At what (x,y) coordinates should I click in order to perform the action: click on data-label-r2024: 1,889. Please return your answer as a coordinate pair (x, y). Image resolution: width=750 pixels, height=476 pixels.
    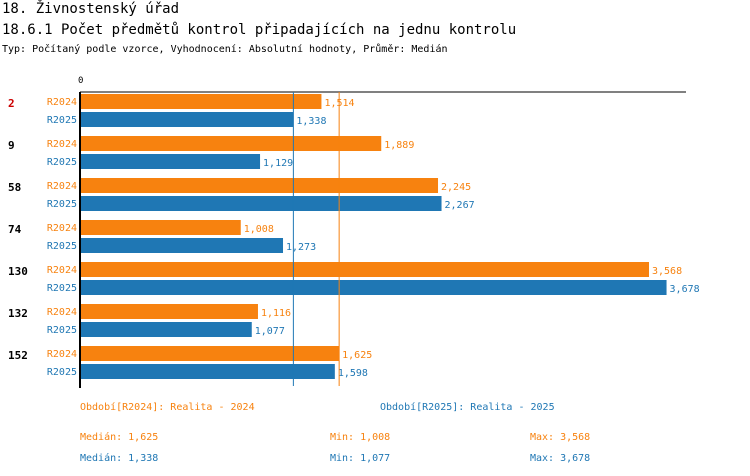
    Looking at the image, I should click on (399, 145).